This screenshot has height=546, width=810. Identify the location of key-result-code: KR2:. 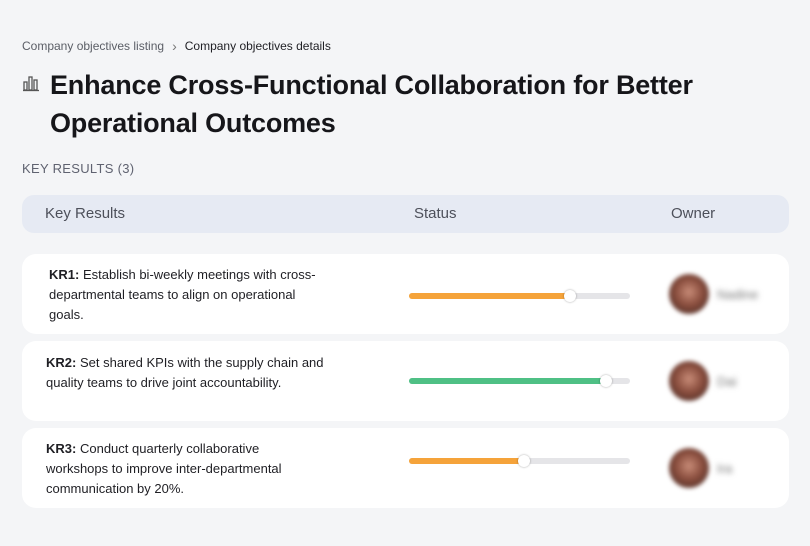
(61, 362).